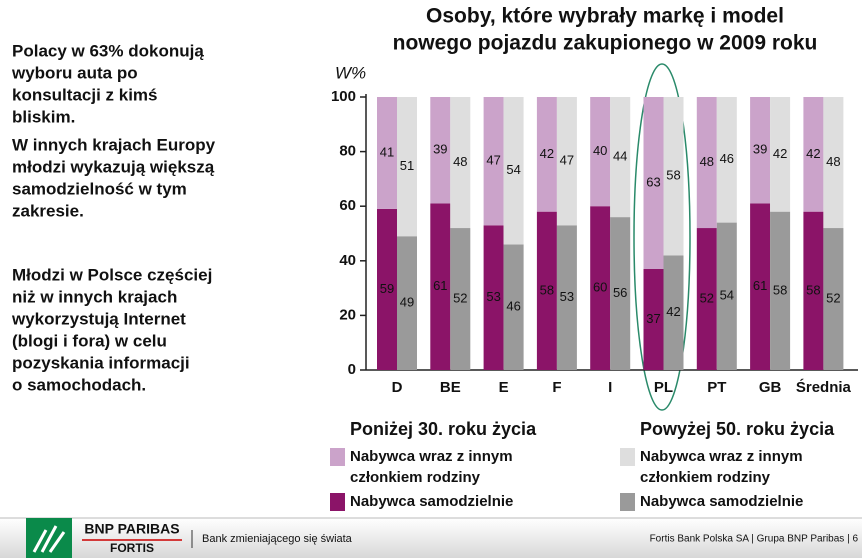  Describe the element at coordinates (431, 538) in the screenshot. I see `footer-band` at that location.